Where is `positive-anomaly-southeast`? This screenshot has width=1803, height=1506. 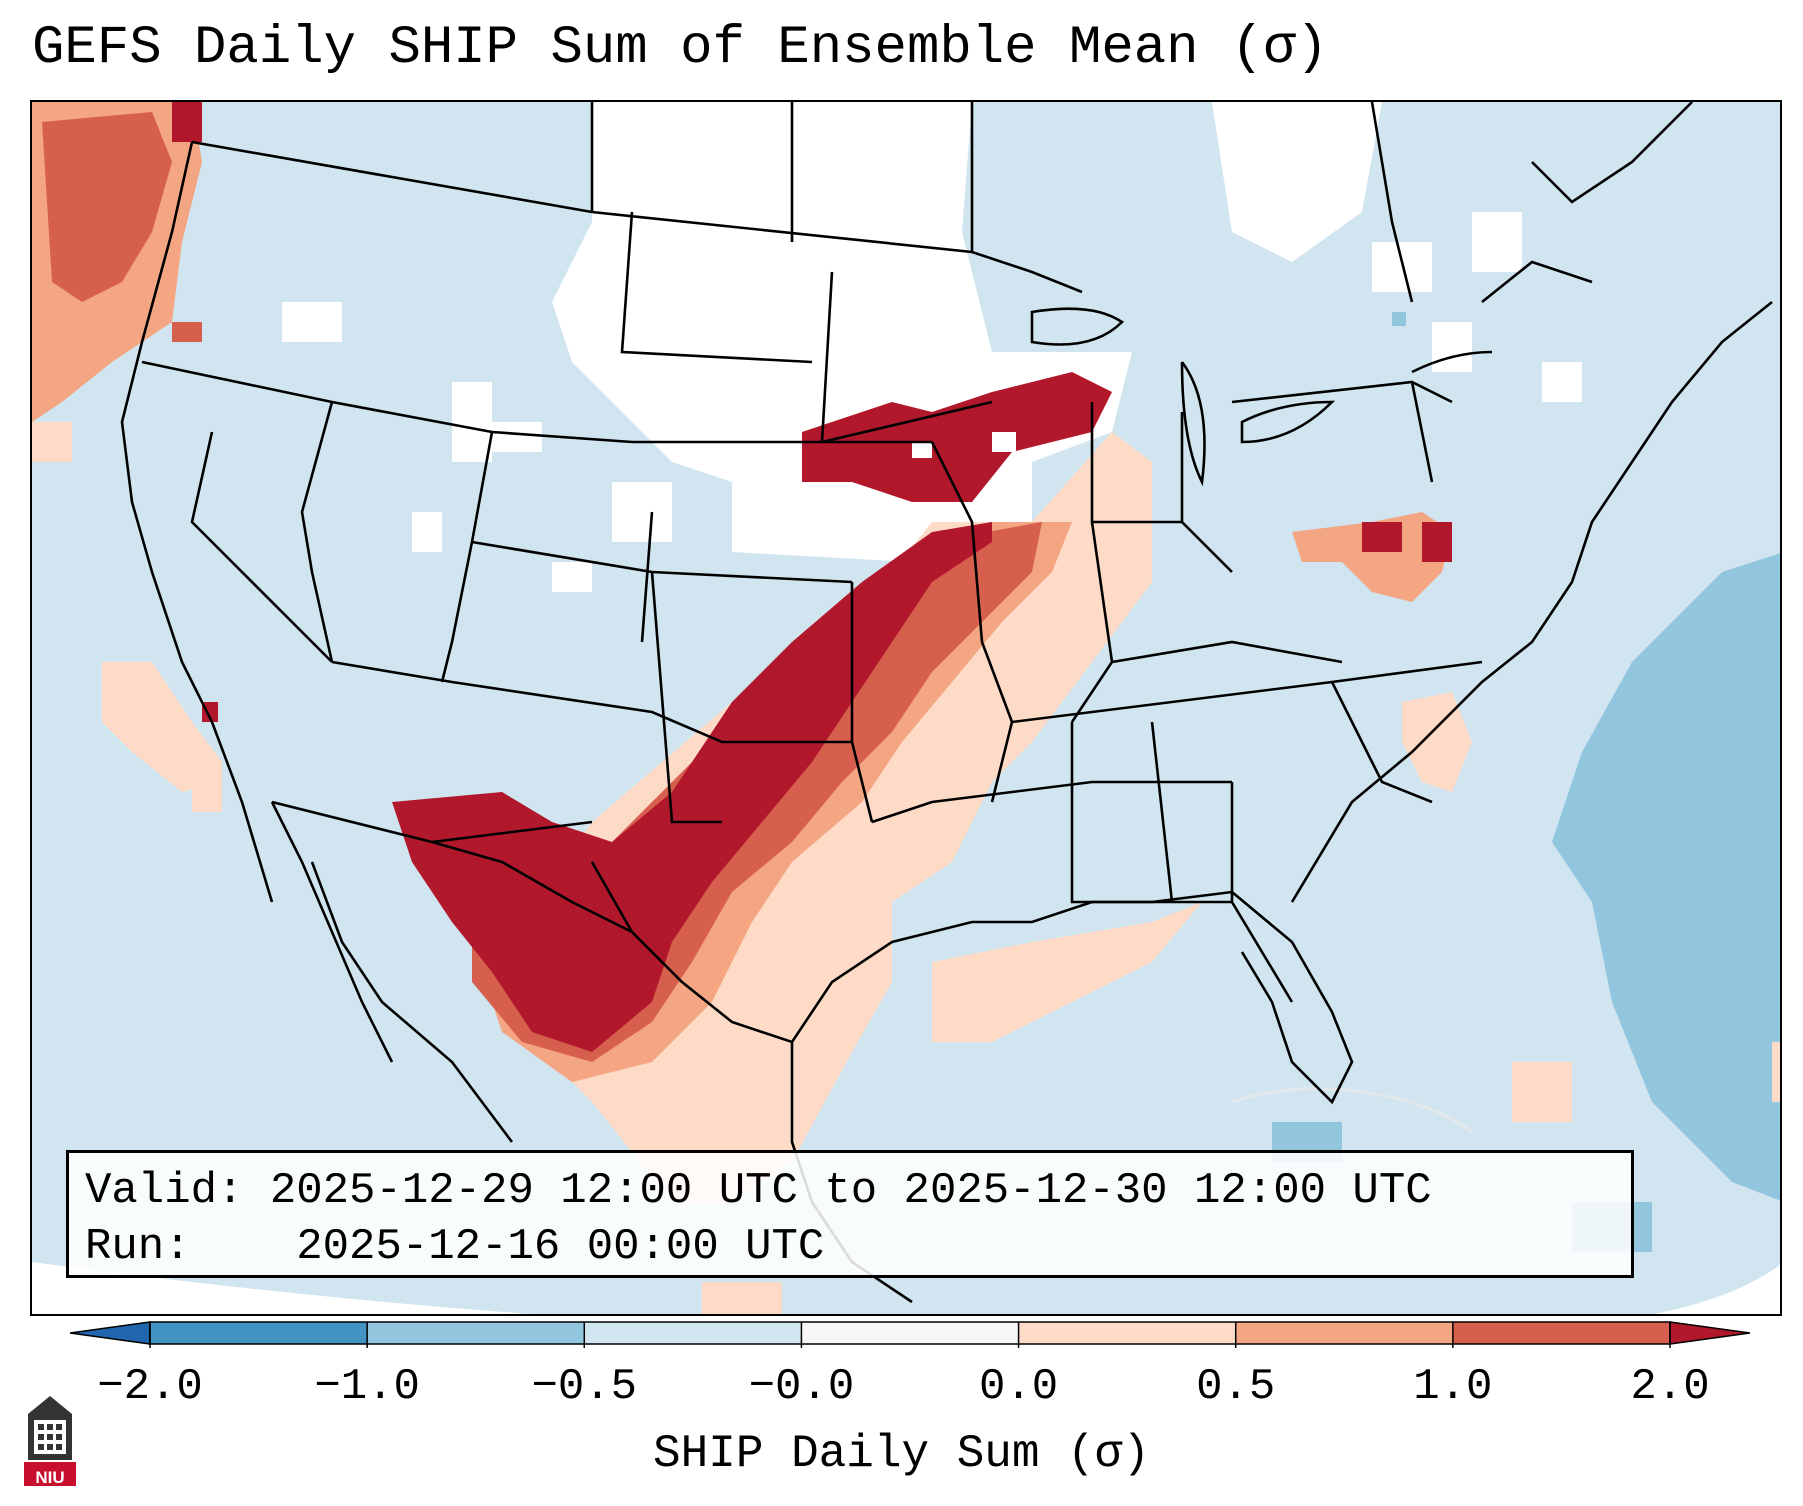 positive-anomaly-southeast is located at coordinates (1437, 742).